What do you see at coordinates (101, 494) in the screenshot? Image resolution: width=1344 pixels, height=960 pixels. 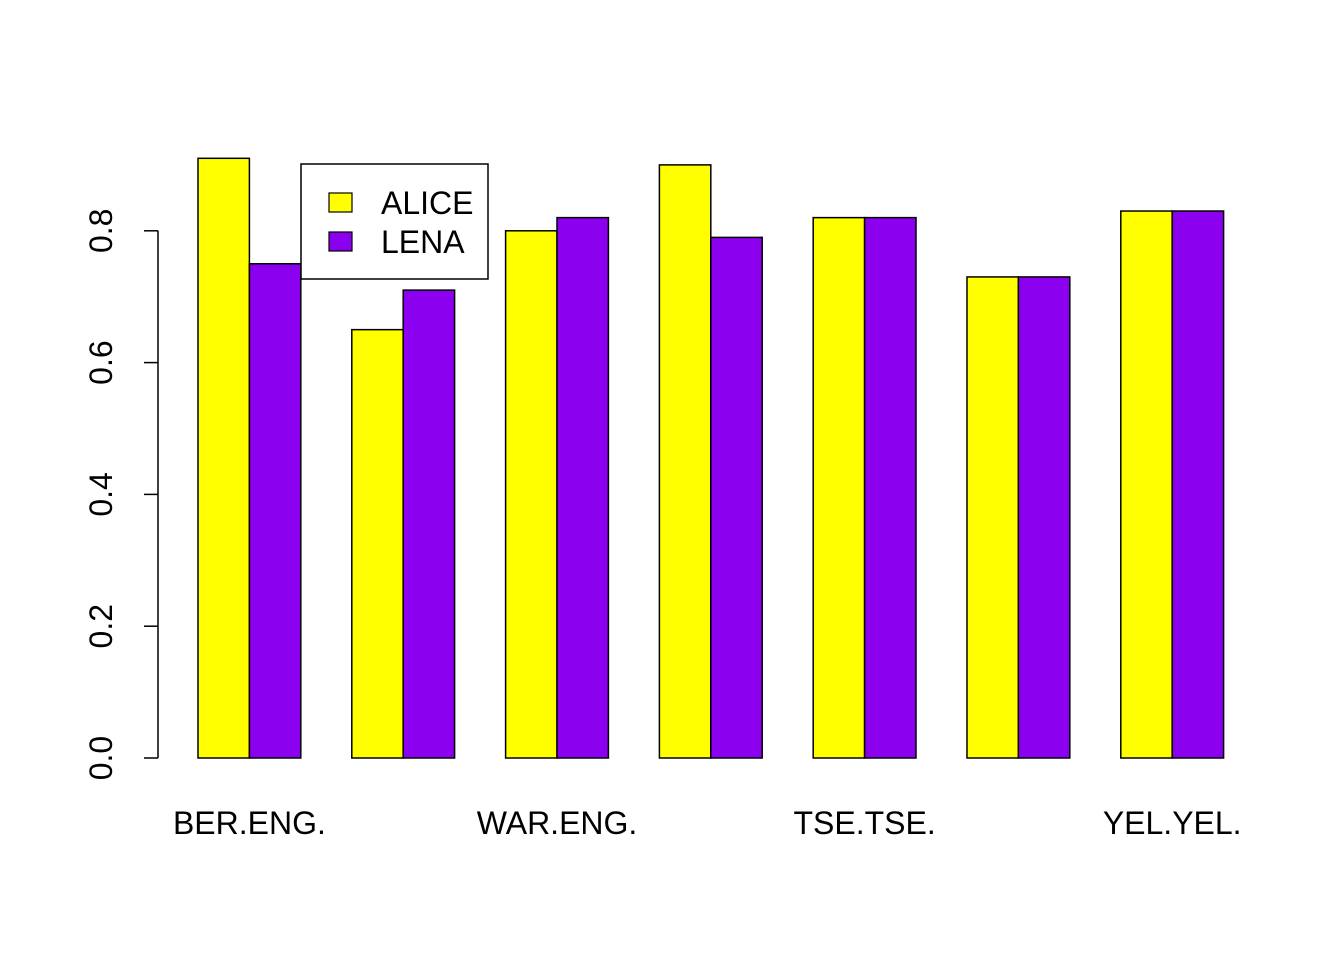 I see `y-tick-label: 0.4` at bounding box center [101, 494].